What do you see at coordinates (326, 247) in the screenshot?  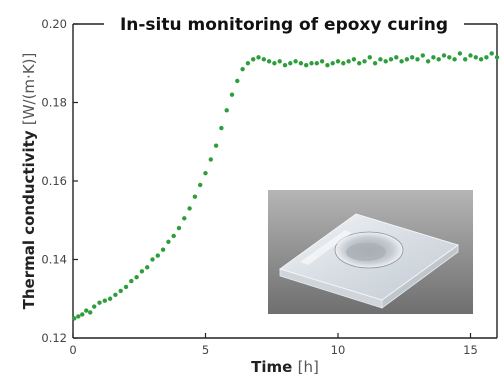 I see `sample-highlight` at bounding box center [326, 247].